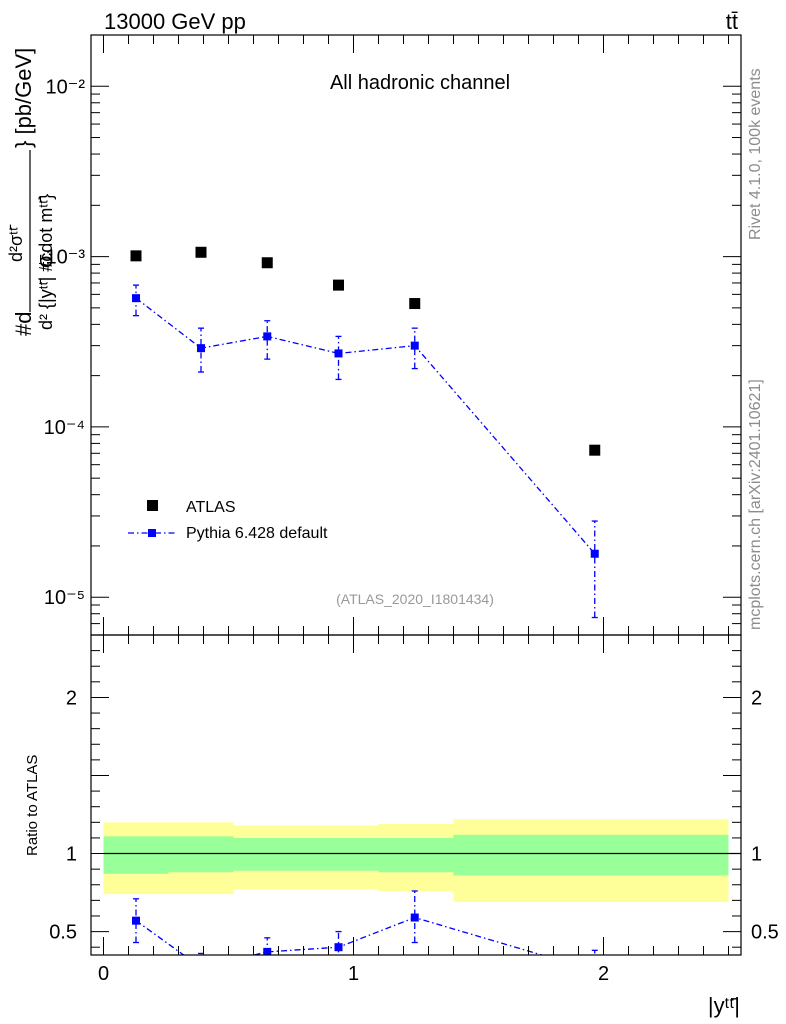 This screenshot has width=786, height=1024. What do you see at coordinates (732, 21) in the screenshot?
I see `process-label: tt̄` at bounding box center [732, 21].